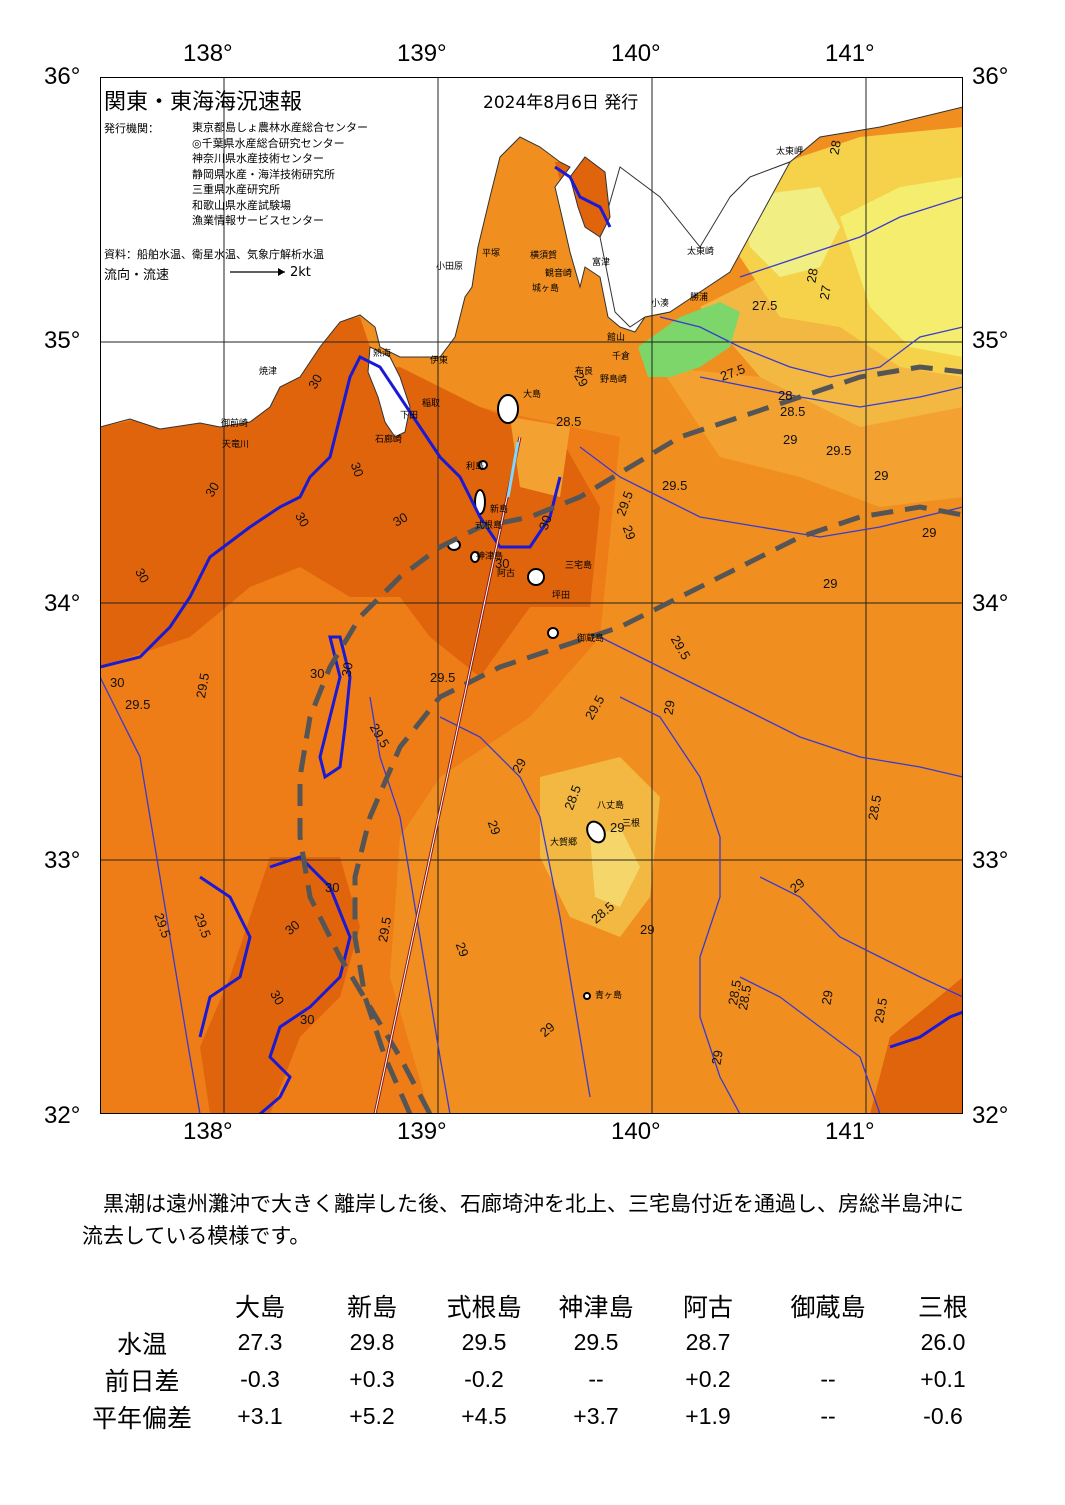 The image size is (1065, 1505). Describe the element at coordinates (631, 824) in the screenshot. I see `place-mitsune: 三根` at that location.